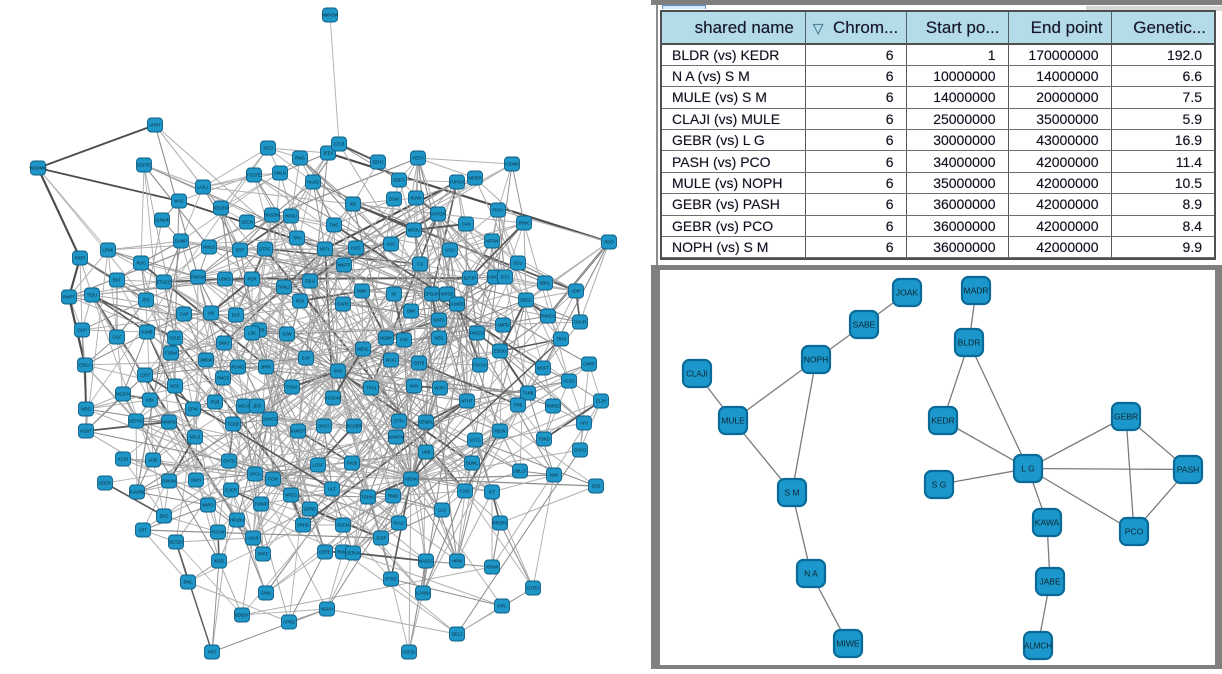 Image resolution: width=1222 pixels, height=674 pixels. What do you see at coordinates (1126, 416) in the screenshot?
I see `svg-text: GEBR` at bounding box center [1126, 416].